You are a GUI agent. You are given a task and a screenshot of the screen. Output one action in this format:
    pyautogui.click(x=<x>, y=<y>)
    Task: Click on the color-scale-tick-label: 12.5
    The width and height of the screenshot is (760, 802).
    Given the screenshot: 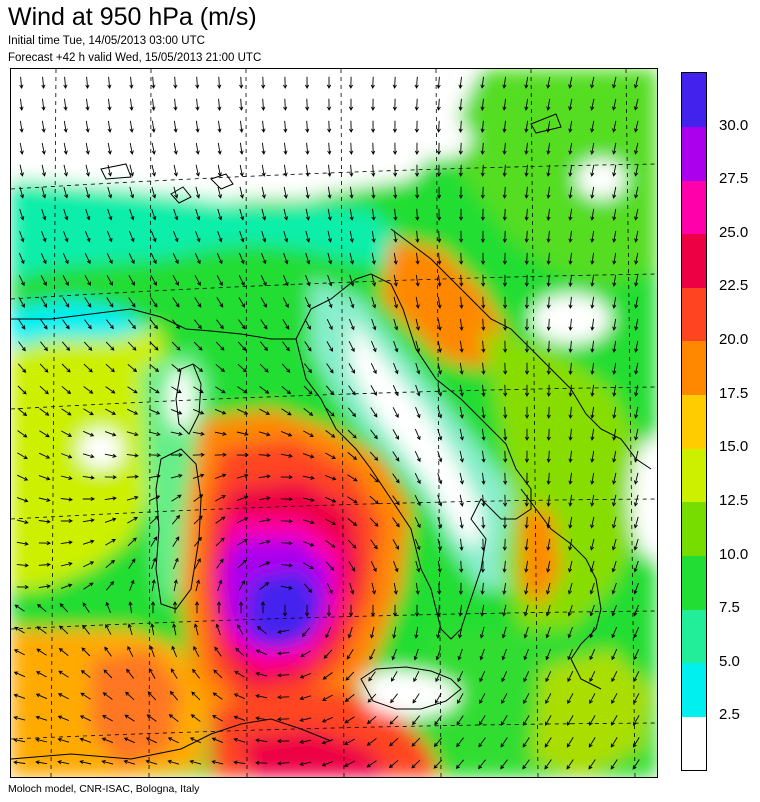 What is the action you would take?
    pyautogui.click(x=734, y=500)
    